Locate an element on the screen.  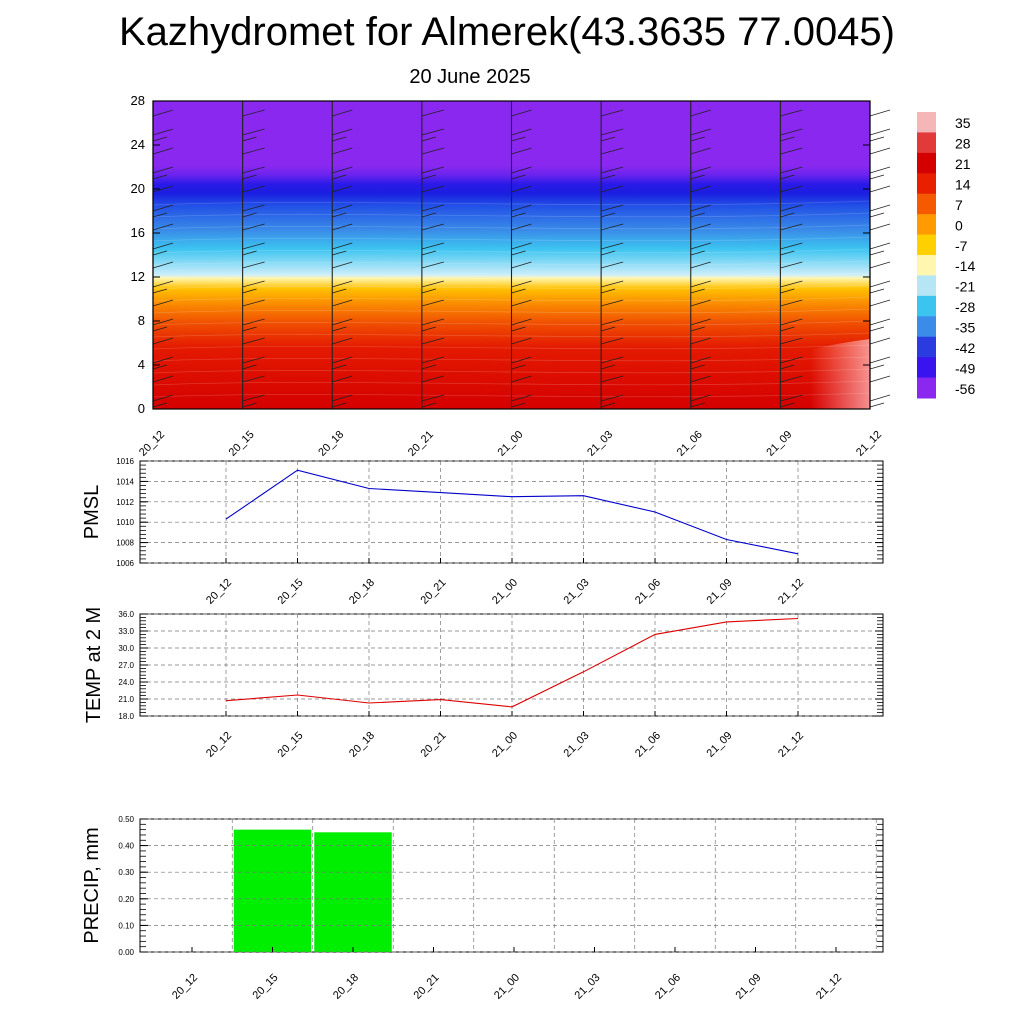
colorbar-label: -28 is located at coordinates (965, 307).